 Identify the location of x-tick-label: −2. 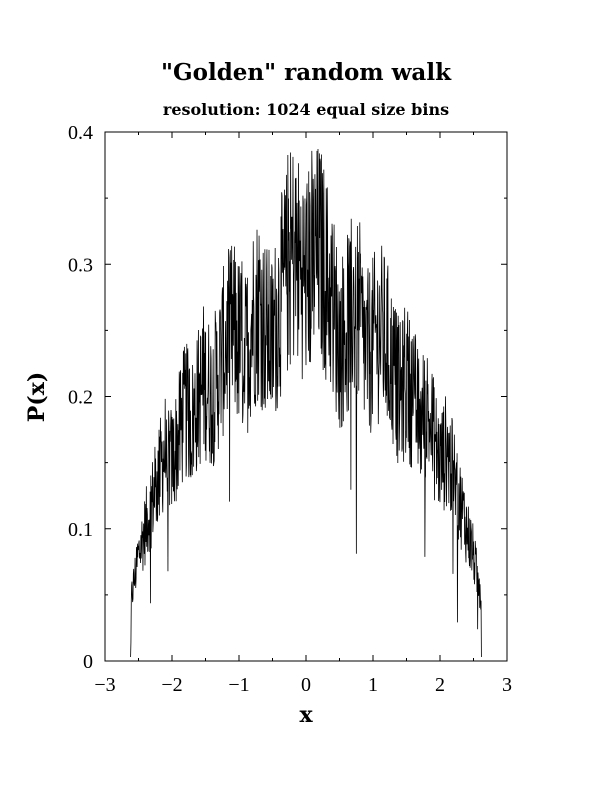
(171, 685).